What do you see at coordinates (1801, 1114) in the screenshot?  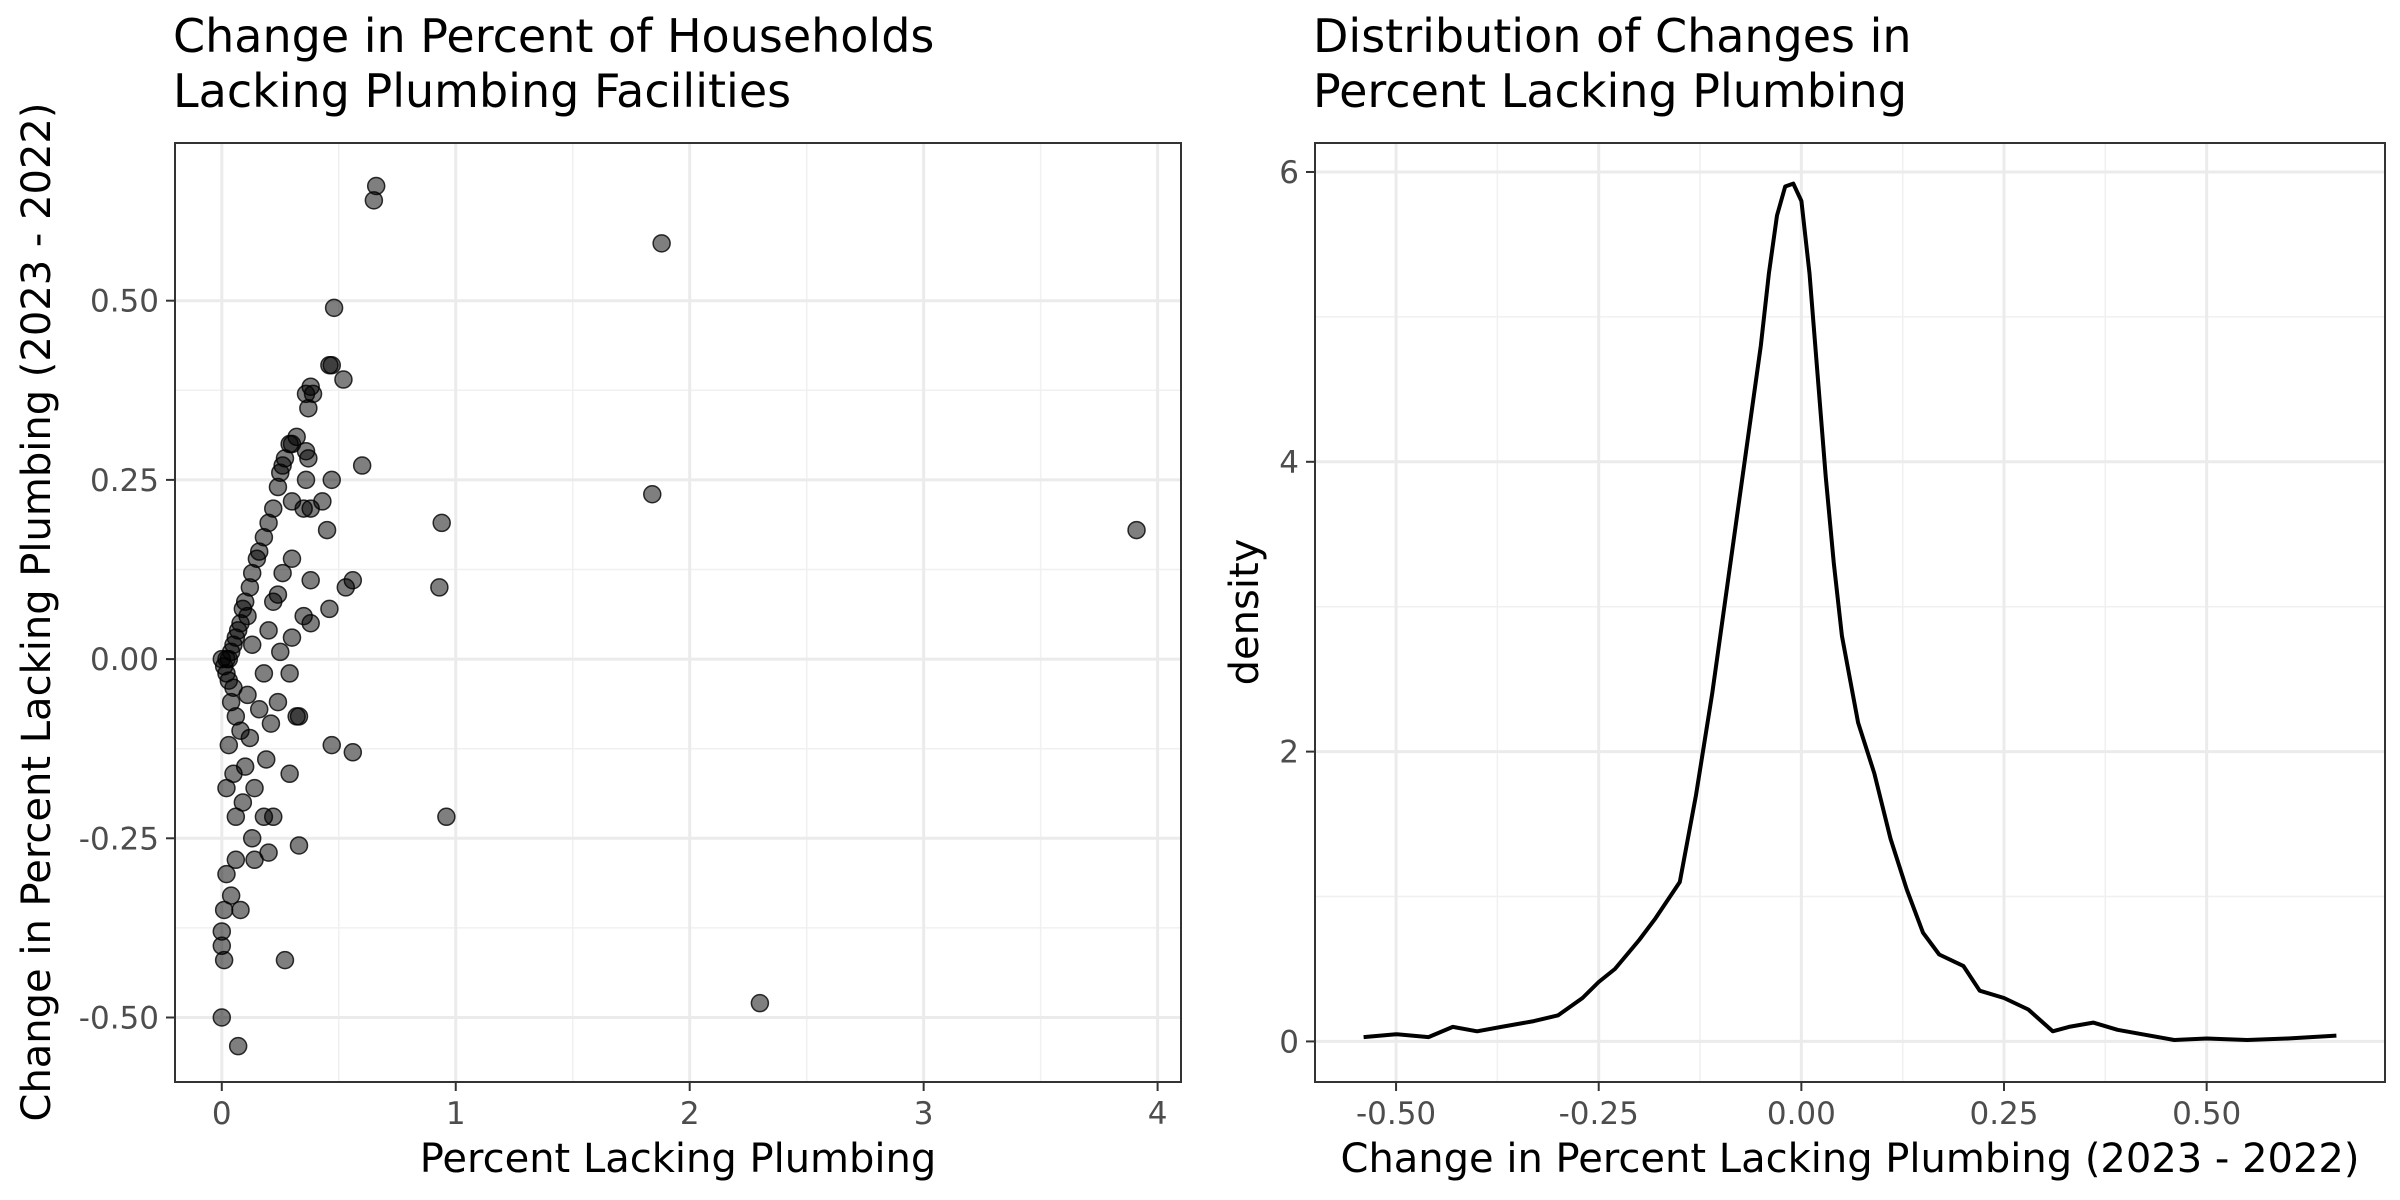 I see `density-x-tick-label: 0.00` at bounding box center [1801, 1114].